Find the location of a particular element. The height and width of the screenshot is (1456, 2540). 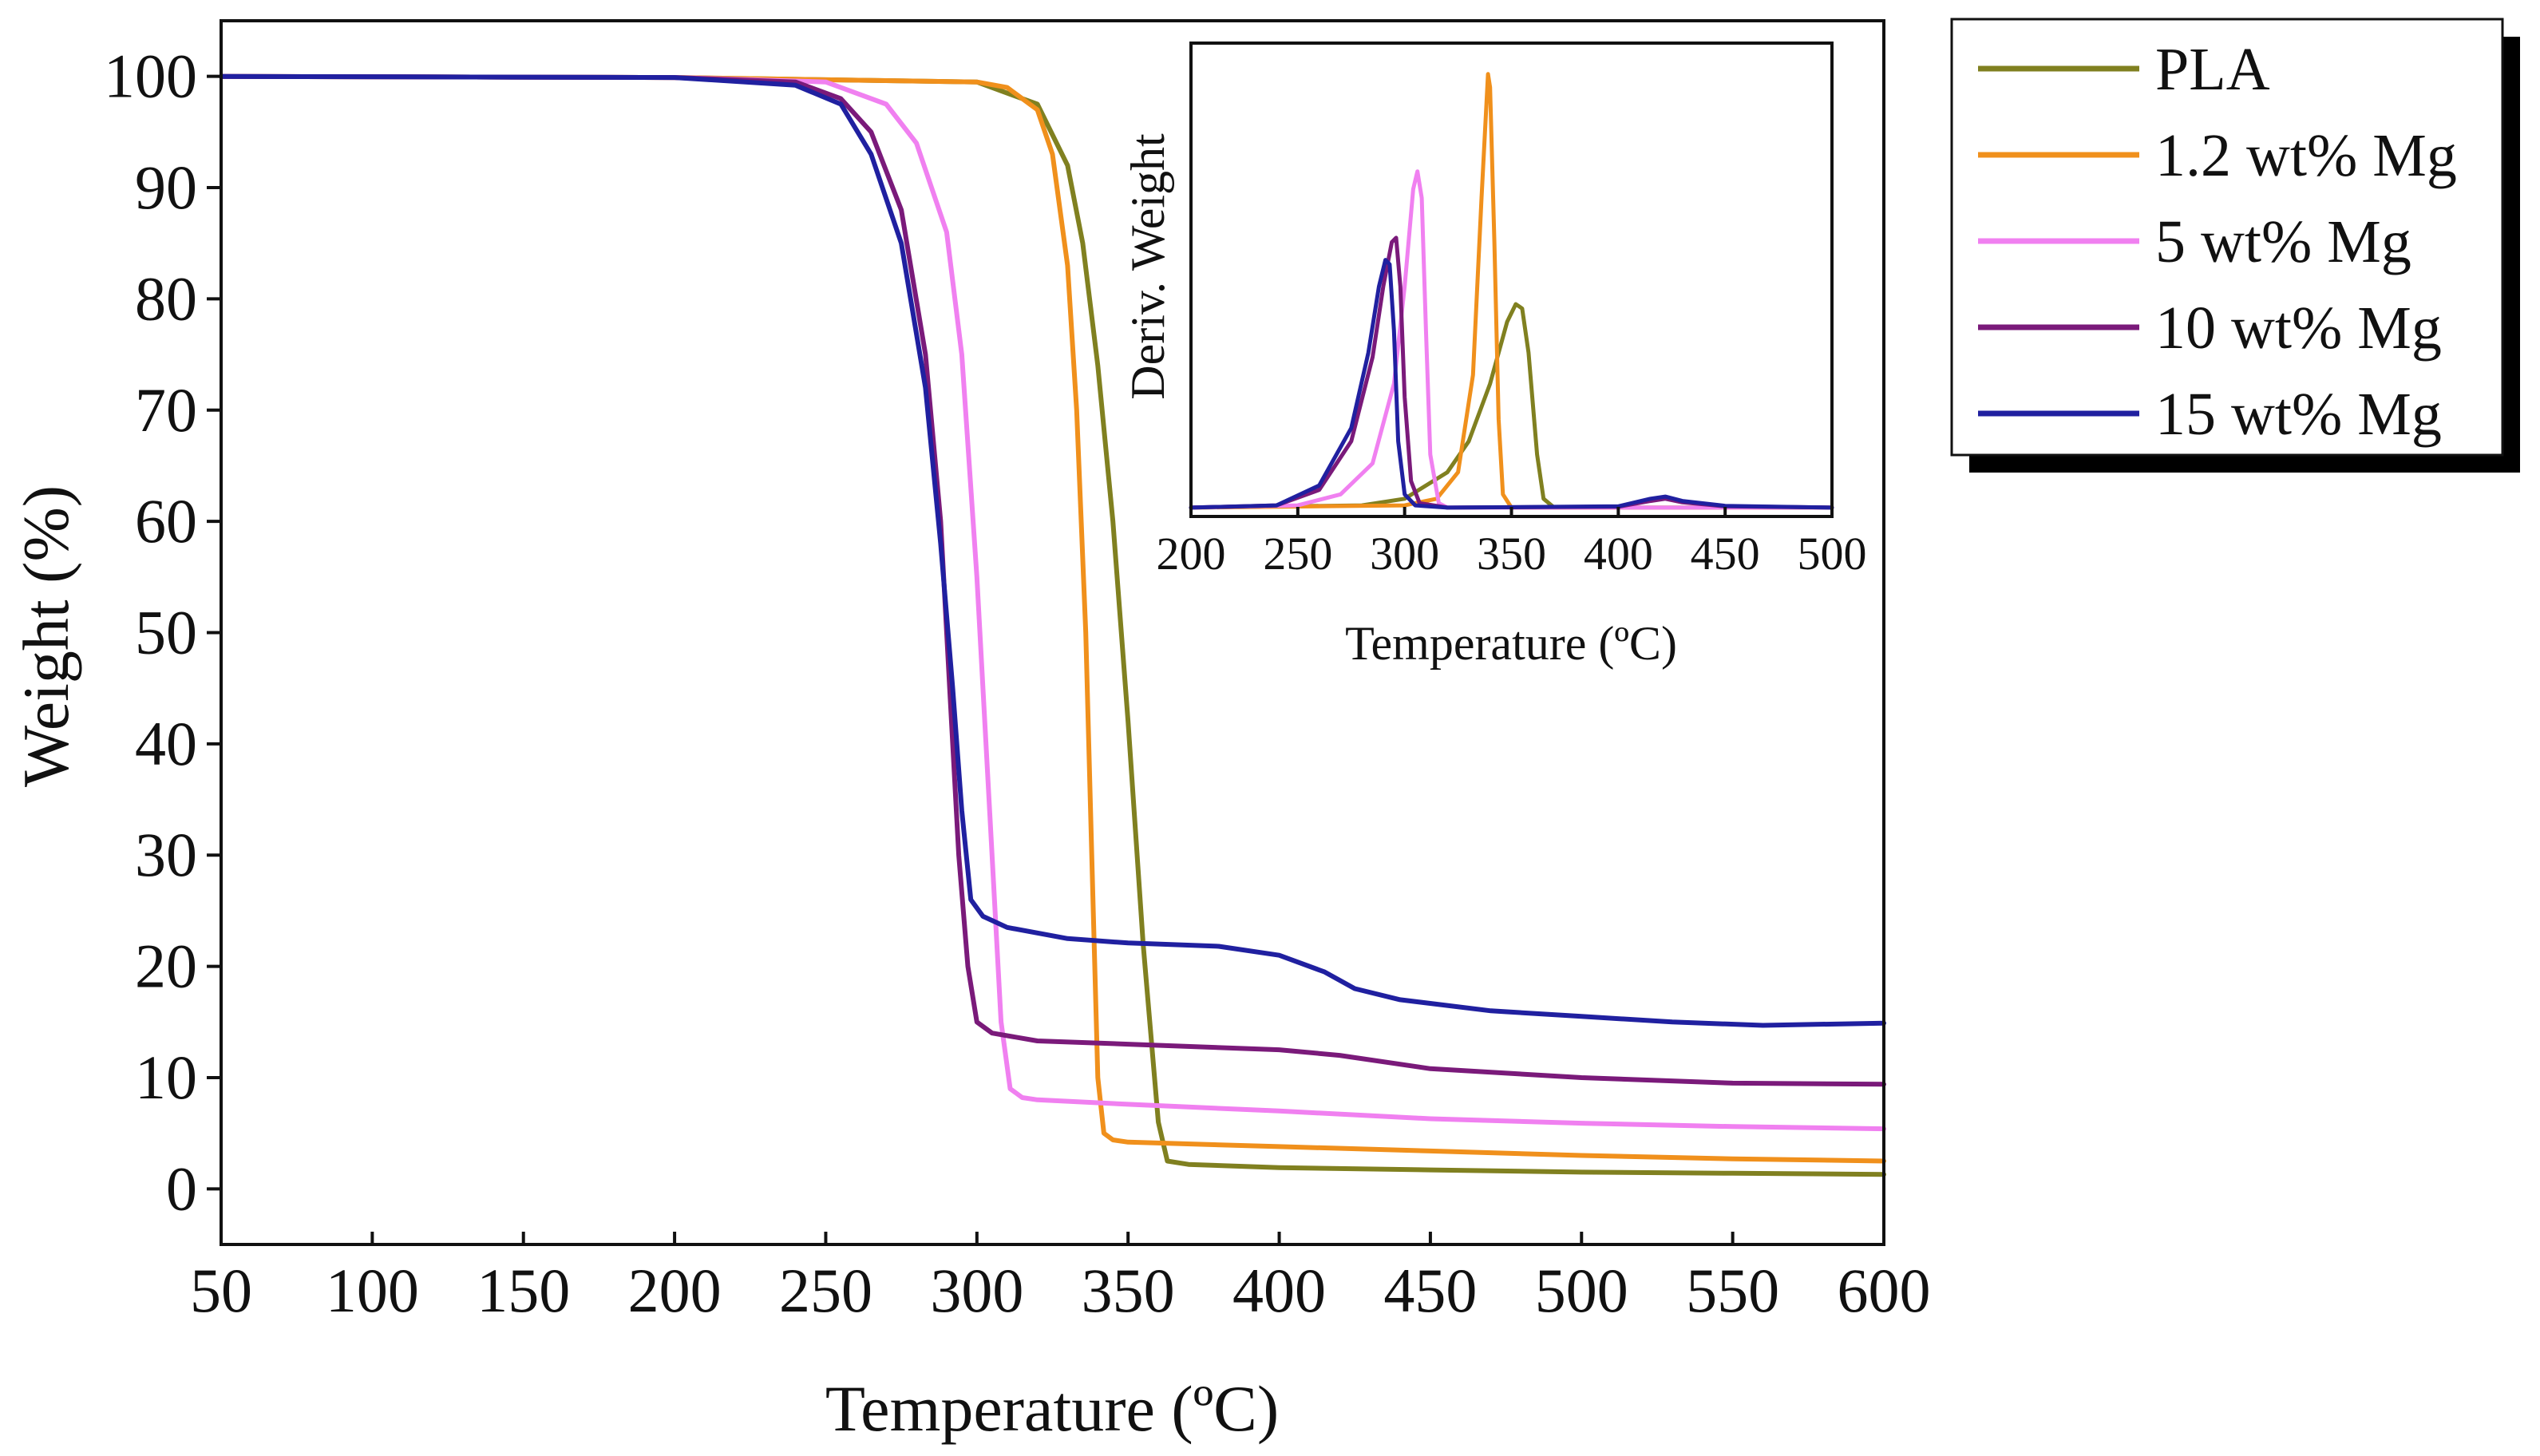

legend-label: 5 wt% Mg is located at coordinates (2283, 242).